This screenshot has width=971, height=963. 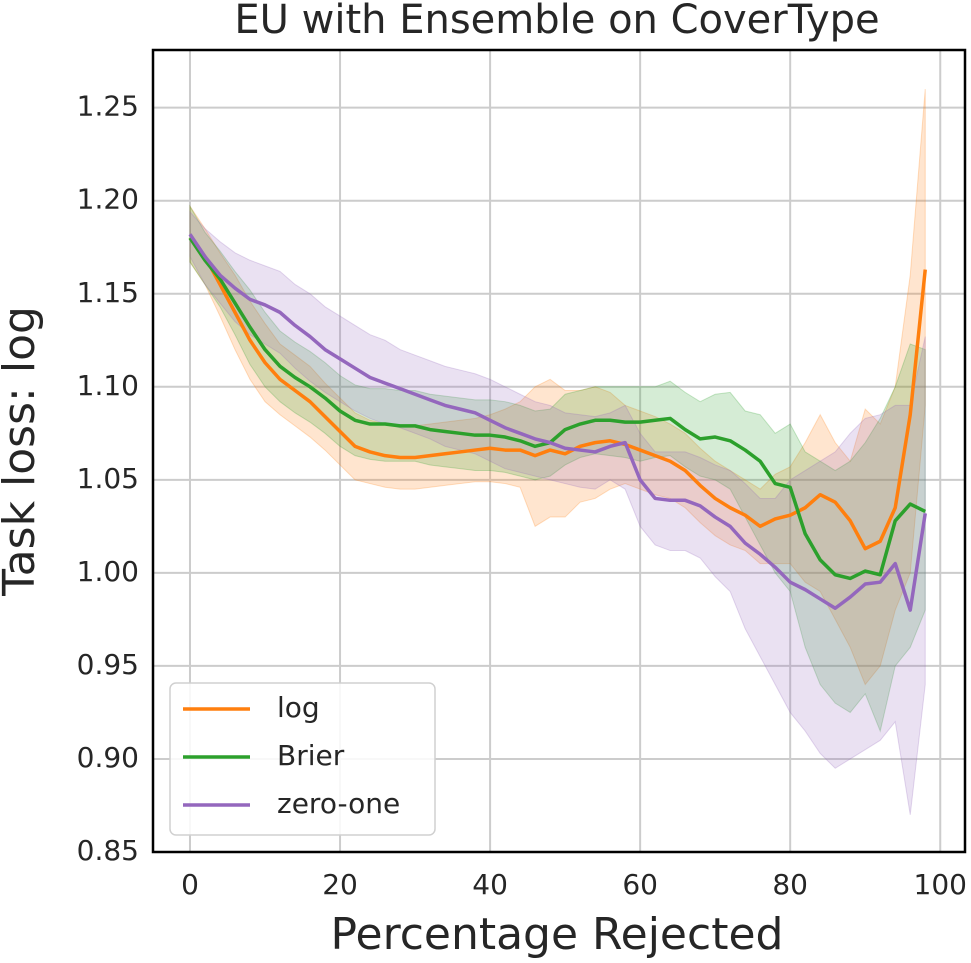 What do you see at coordinates (311, 755) in the screenshot?
I see `legend-label: Brier` at bounding box center [311, 755].